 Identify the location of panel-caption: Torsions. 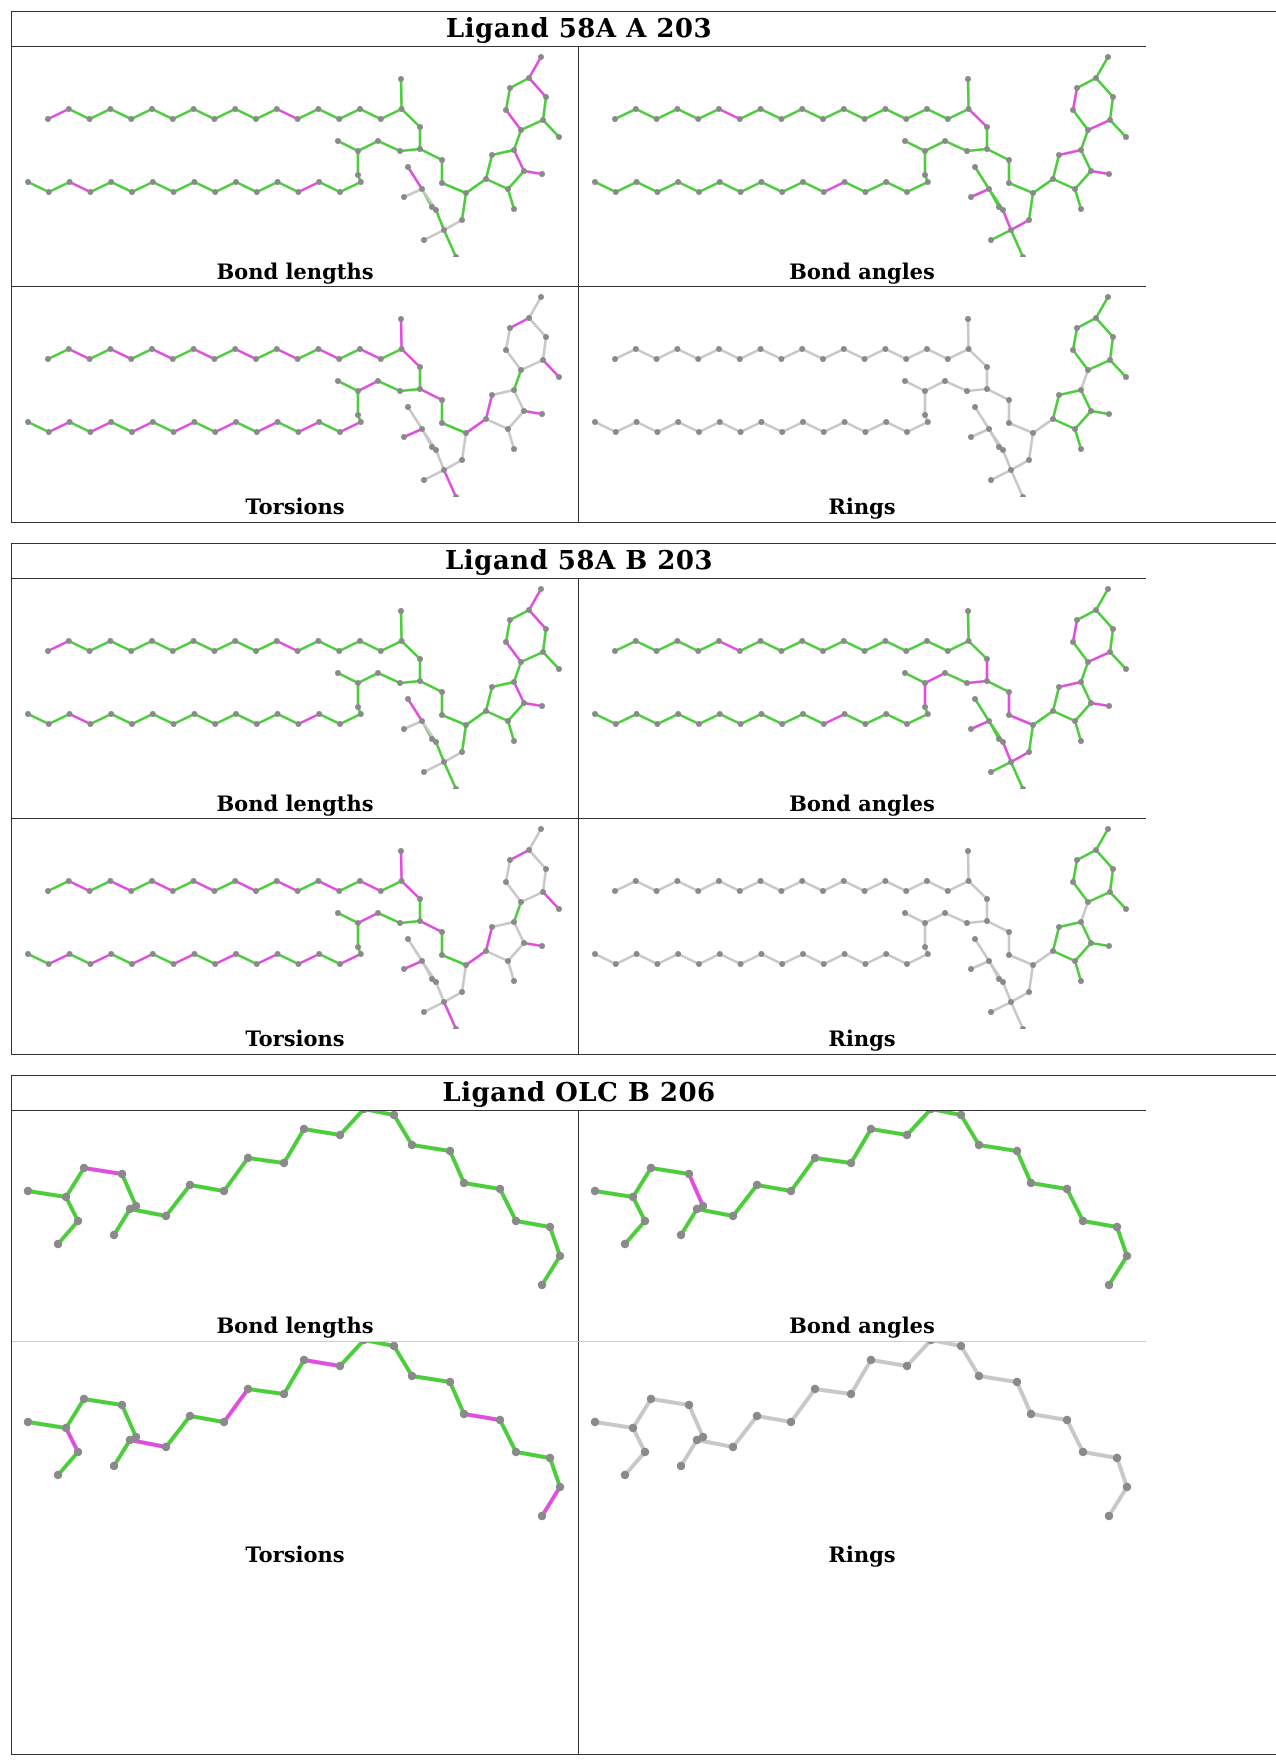
(295, 1554).